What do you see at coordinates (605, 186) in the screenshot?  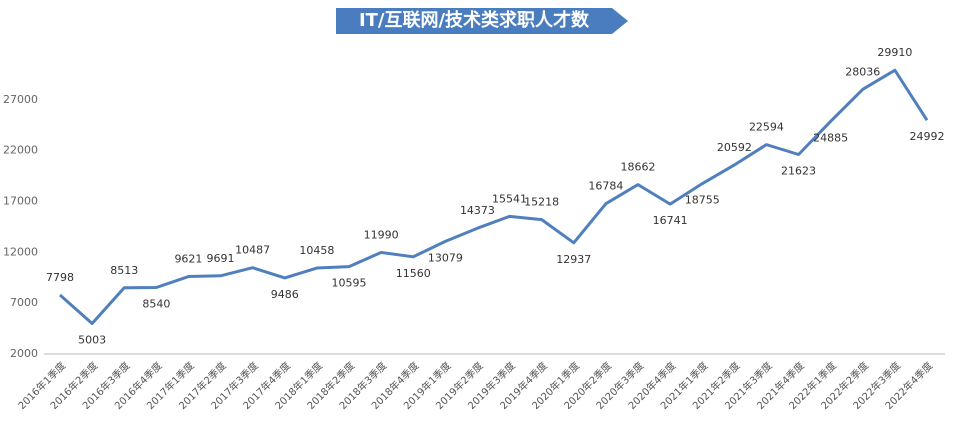 I see `data-label: 16784` at bounding box center [605, 186].